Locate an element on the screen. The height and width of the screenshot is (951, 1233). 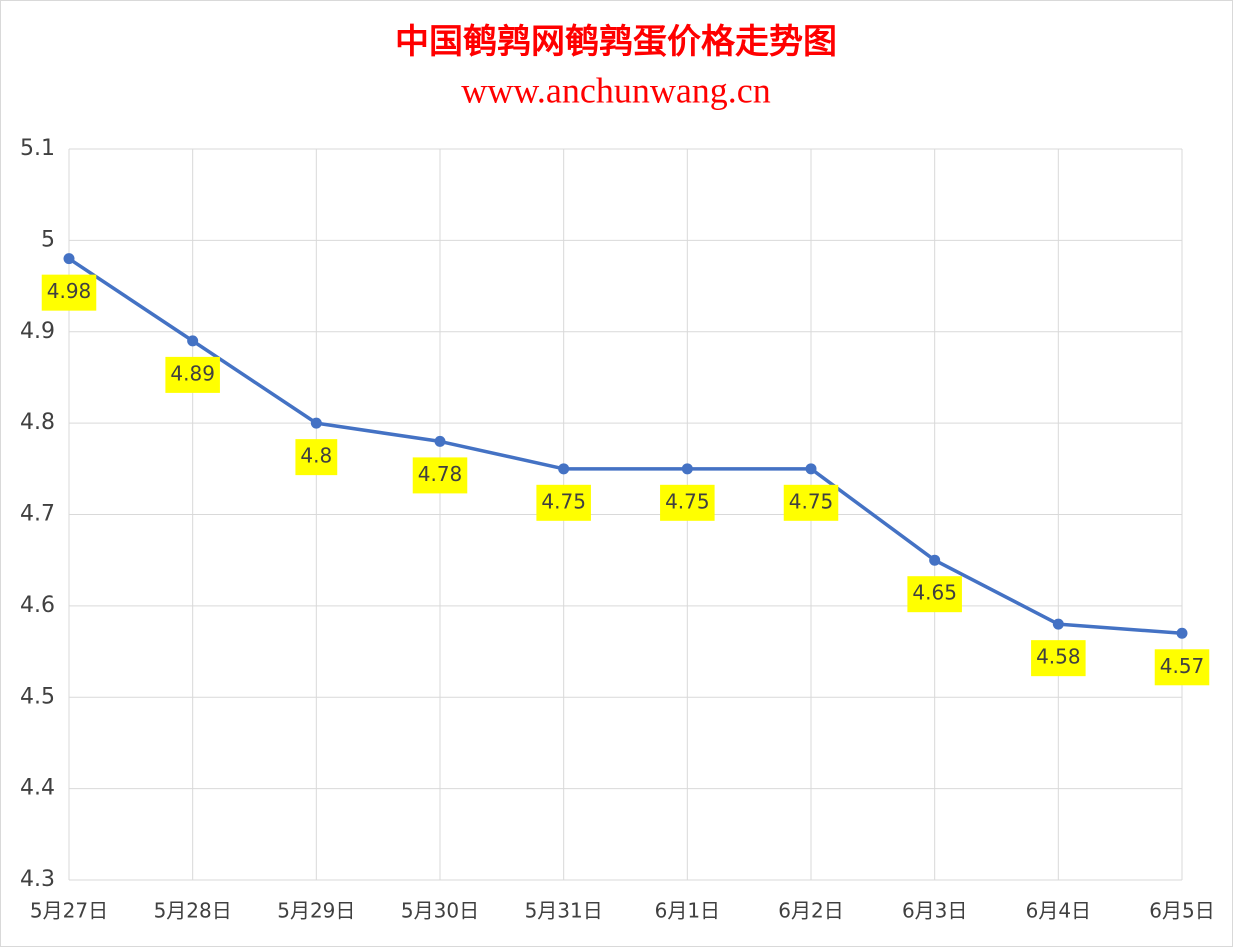
data-label: 4.78 is located at coordinates (440, 474).